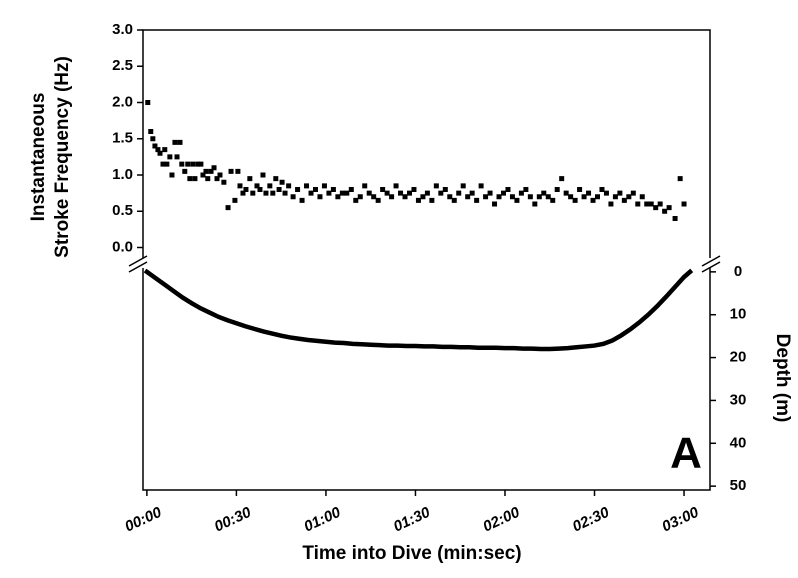 The image size is (798, 578). What do you see at coordinates (738, 271) in the screenshot?
I see `y2-tick-label: 0` at bounding box center [738, 271].